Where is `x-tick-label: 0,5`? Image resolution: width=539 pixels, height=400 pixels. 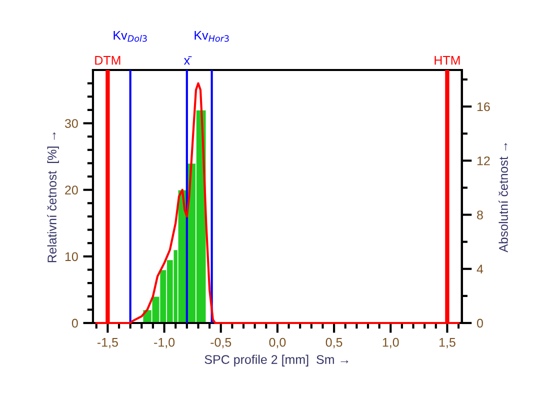
x-tick-label: 0,5 is located at coordinates (334, 343).